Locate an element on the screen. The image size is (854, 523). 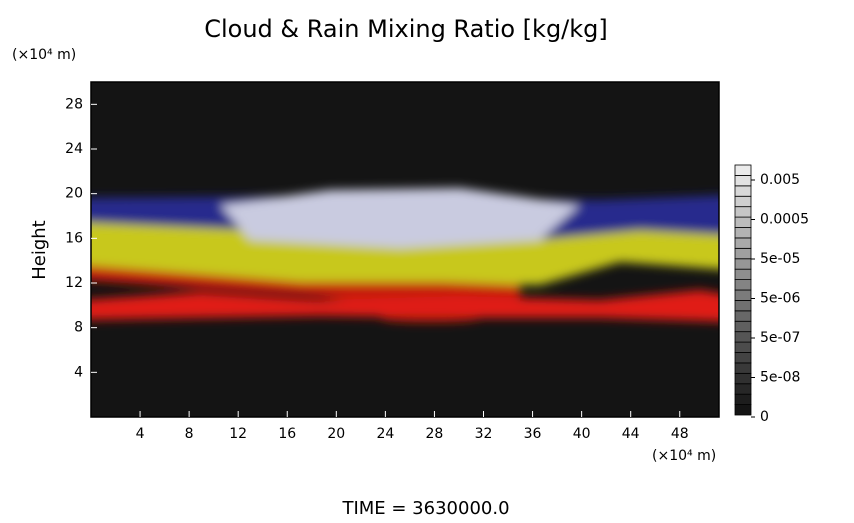
x-tick-label: 24 is located at coordinates (385, 434).